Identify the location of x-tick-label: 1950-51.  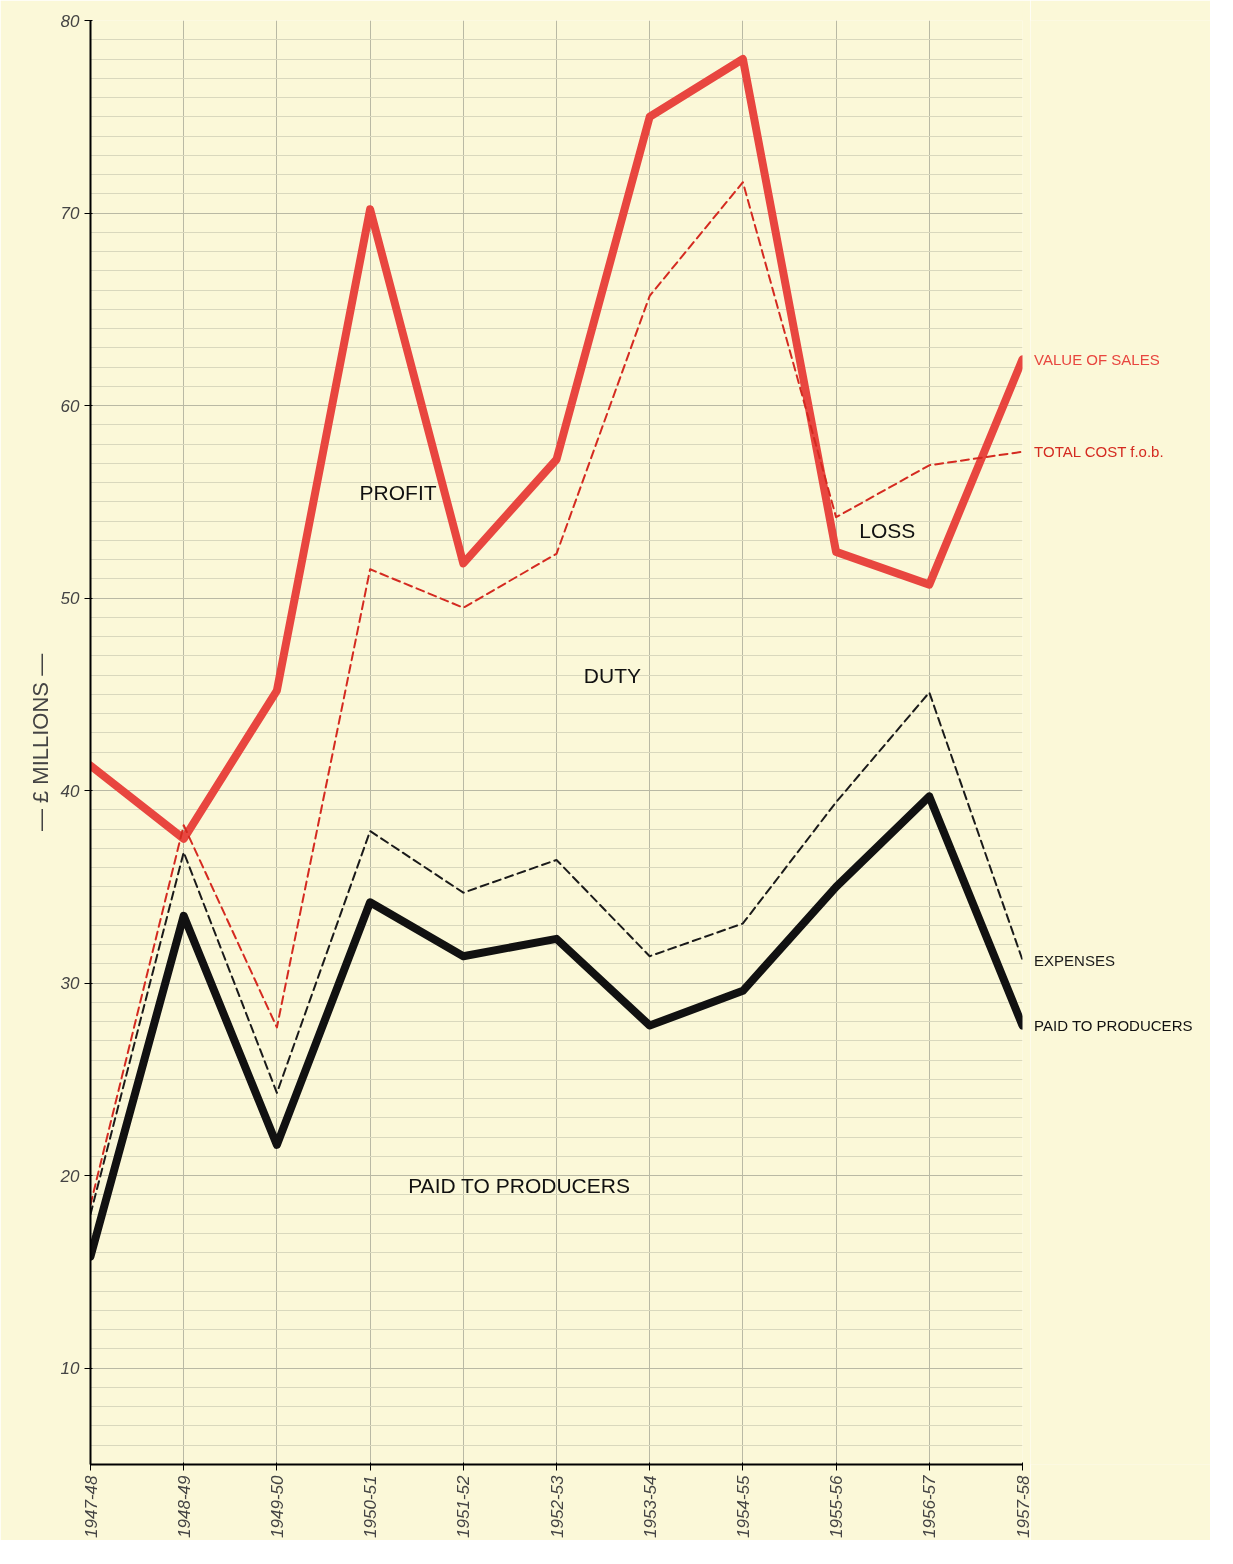
(371, 1506).